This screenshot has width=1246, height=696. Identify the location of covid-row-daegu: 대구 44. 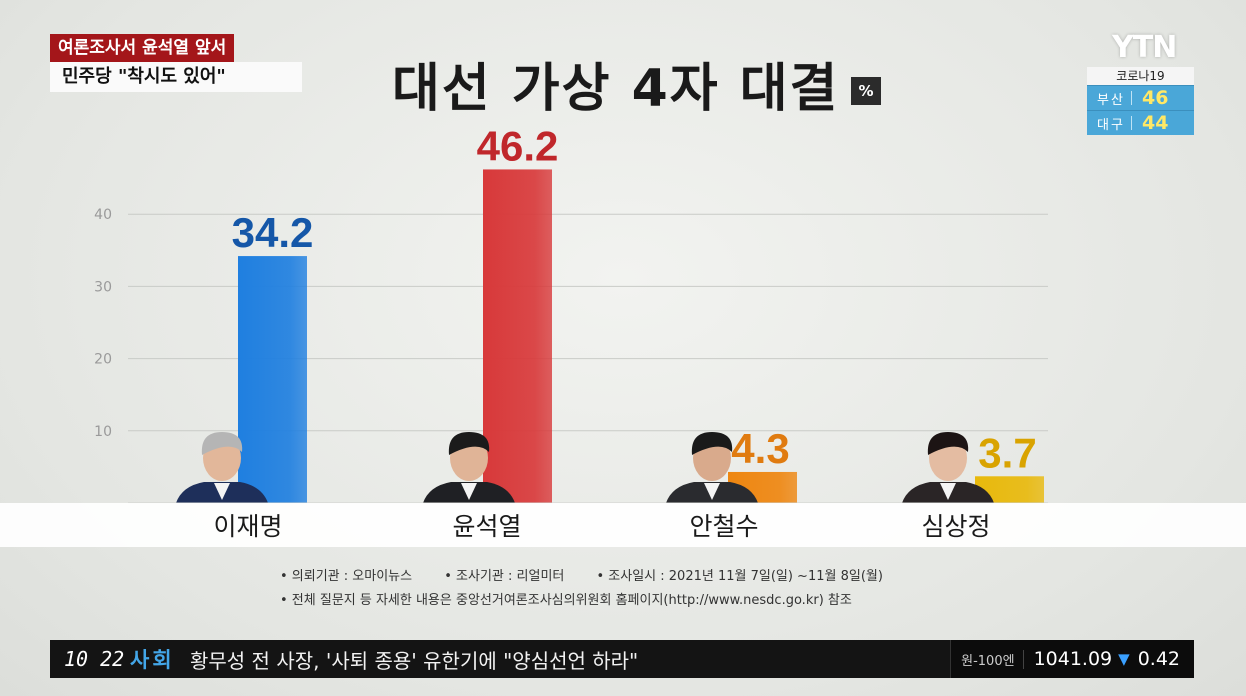
(1140, 122).